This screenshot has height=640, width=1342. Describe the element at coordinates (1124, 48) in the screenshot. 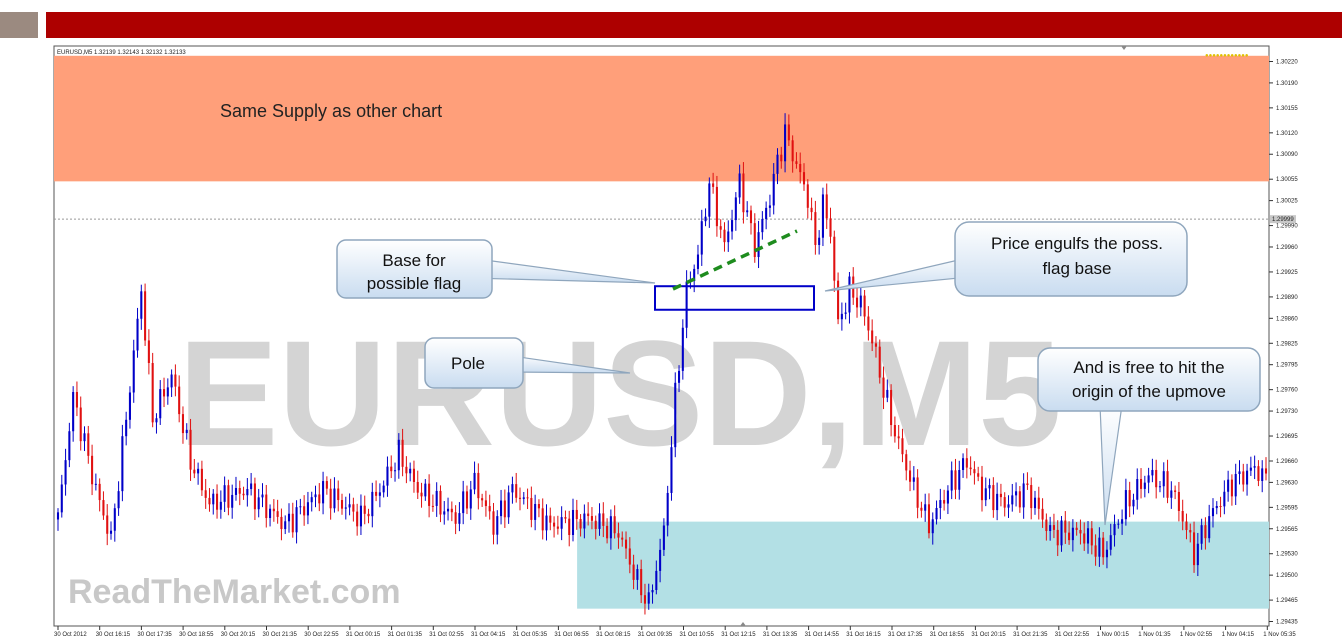

I see `shift-marker-icon` at that location.